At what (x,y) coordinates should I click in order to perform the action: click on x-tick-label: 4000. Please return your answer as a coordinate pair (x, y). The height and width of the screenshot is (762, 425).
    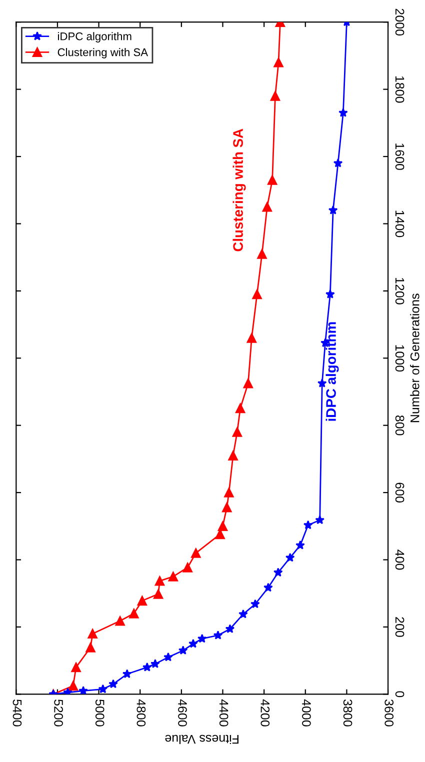
    Looking at the image, I should click on (306, 712).